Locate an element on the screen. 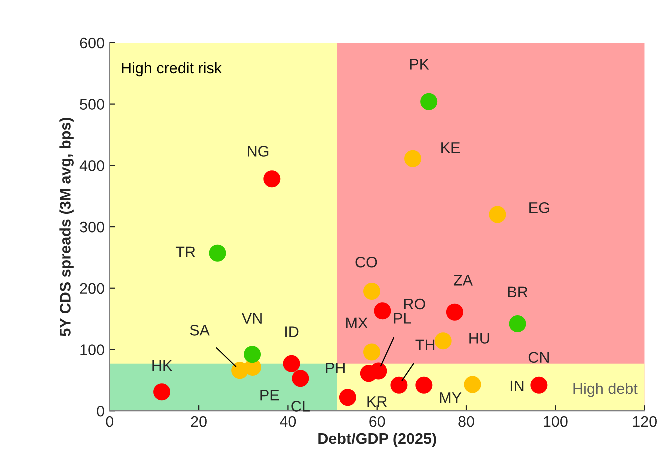  annotation: KE is located at coordinates (451, 148).